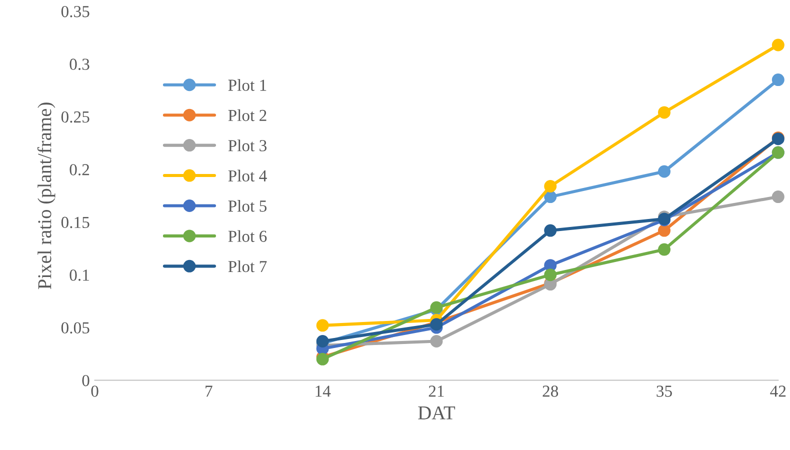  I want to click on y-tick-label: 0.1, so click(79, 275).